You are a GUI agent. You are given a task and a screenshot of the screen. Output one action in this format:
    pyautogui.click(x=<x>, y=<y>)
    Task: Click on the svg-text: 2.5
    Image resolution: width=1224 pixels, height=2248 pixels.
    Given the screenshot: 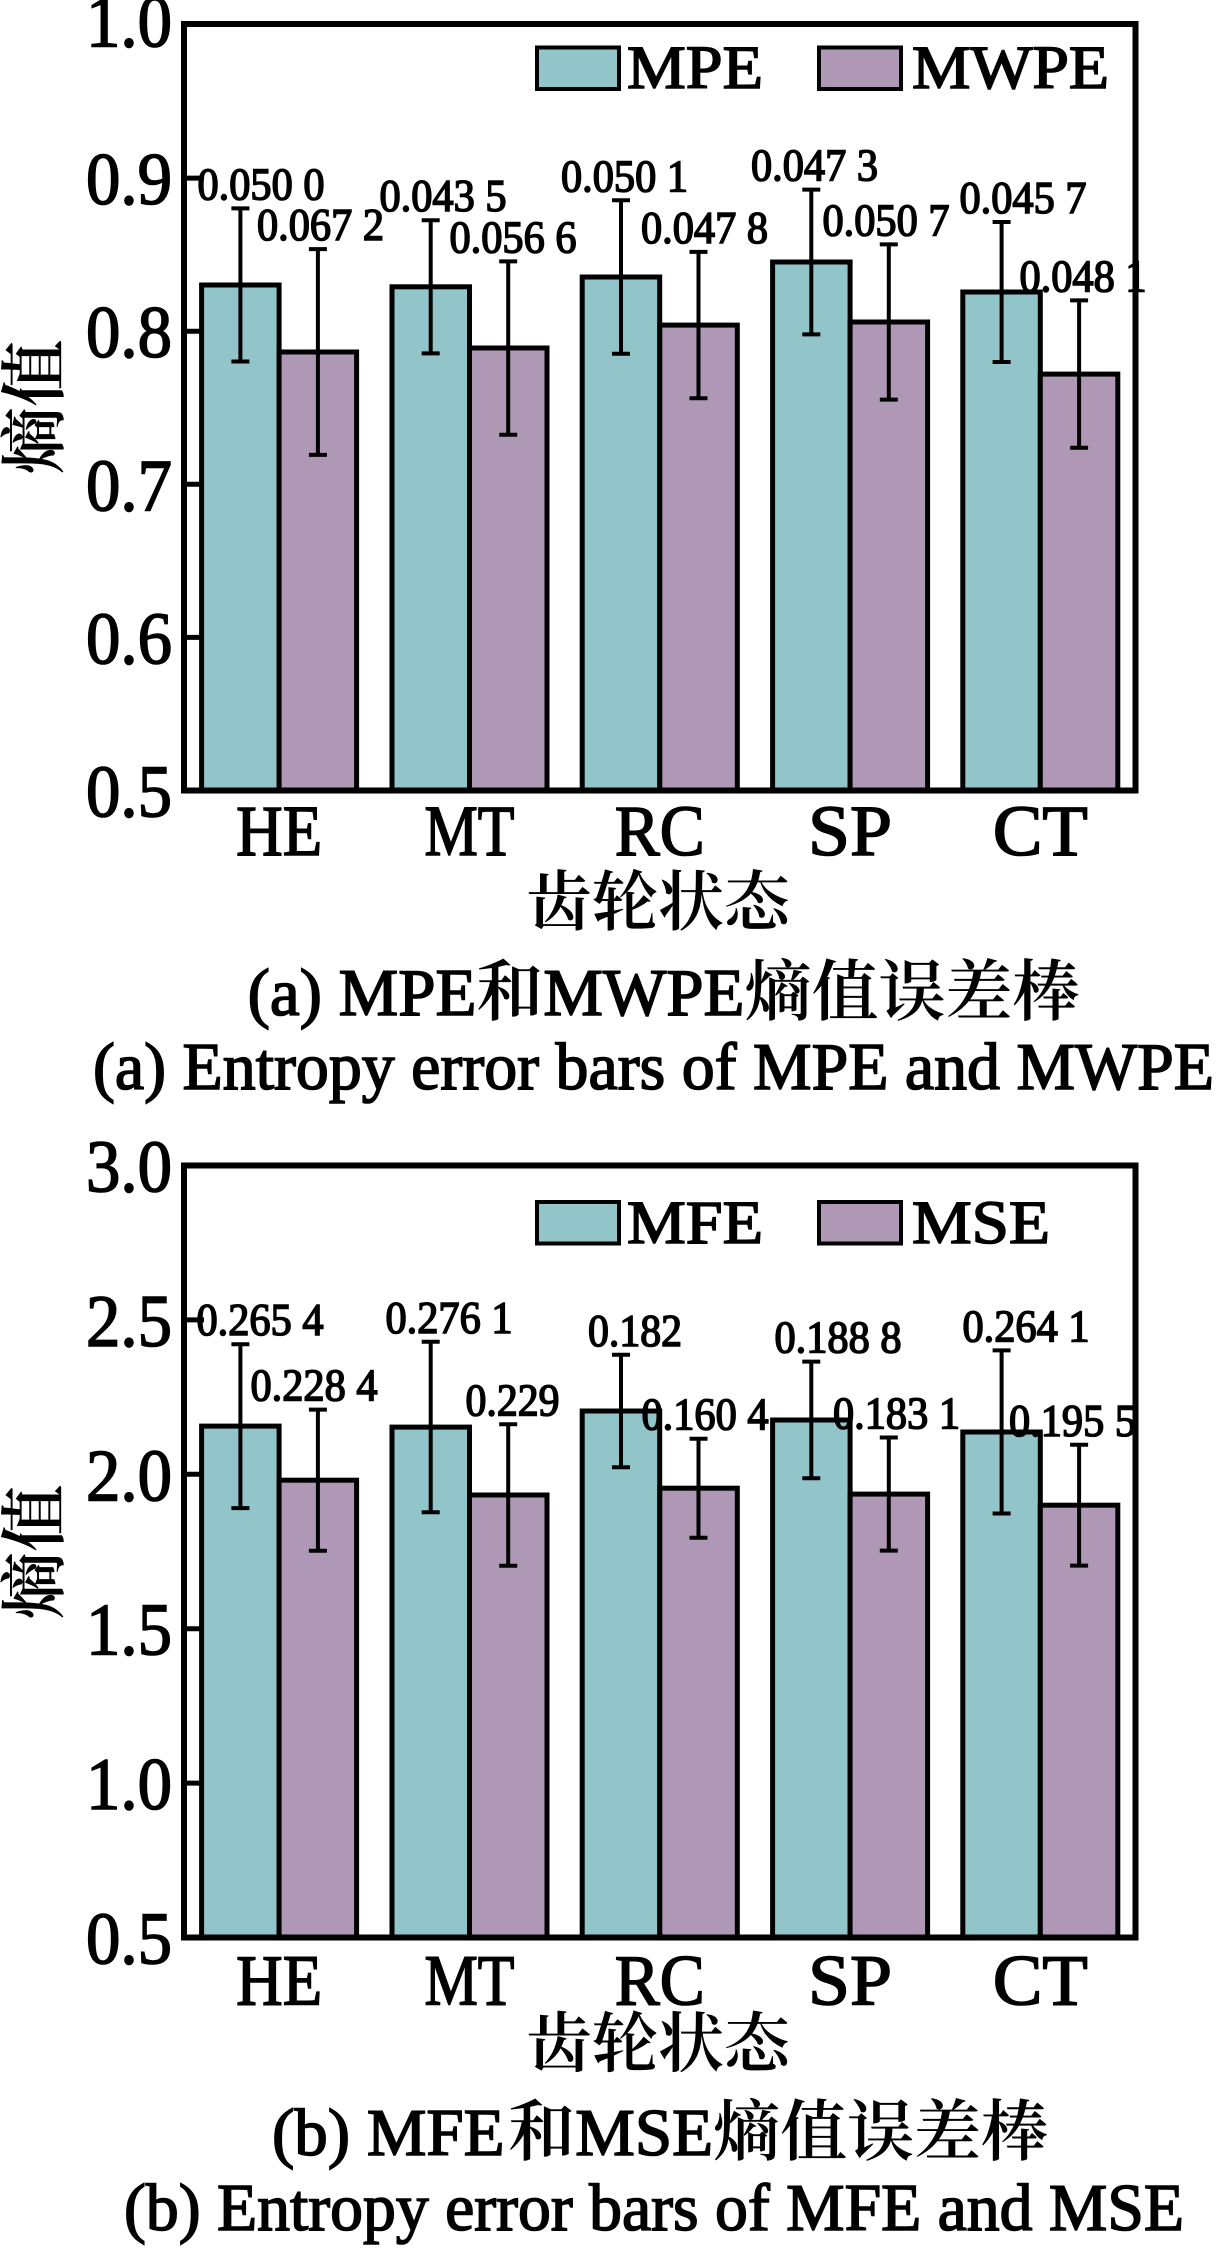 What is the action you would take?
    pyautogui.click(x=129, y=1322)
    